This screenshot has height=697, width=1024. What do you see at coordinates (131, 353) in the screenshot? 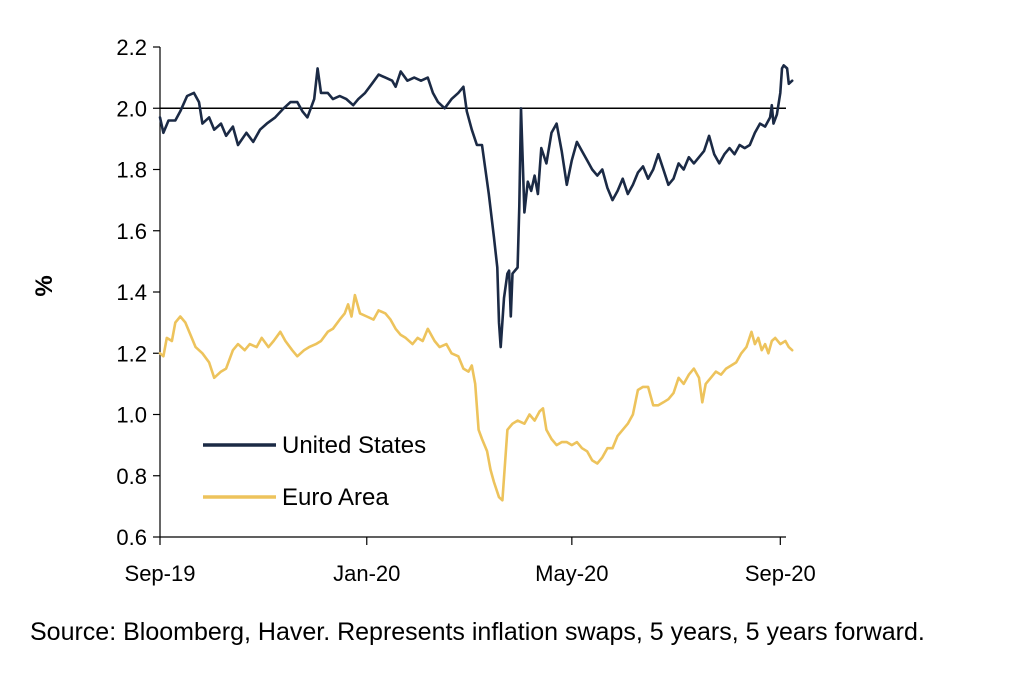
I see `y-tick-label: 1.2` at bounding box center [131, 353].